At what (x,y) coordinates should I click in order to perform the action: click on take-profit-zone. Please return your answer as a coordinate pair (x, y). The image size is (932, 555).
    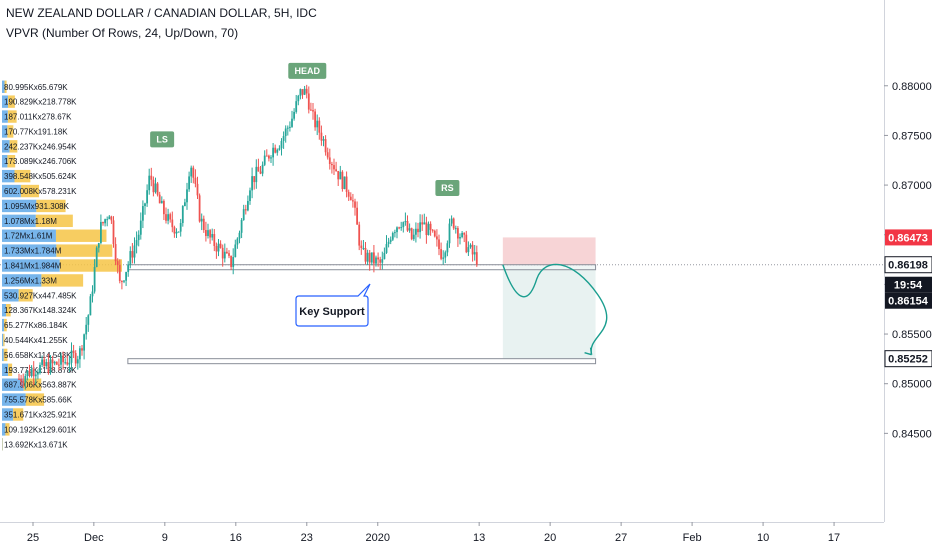
    Looking at the image, I should click on (549, 312).